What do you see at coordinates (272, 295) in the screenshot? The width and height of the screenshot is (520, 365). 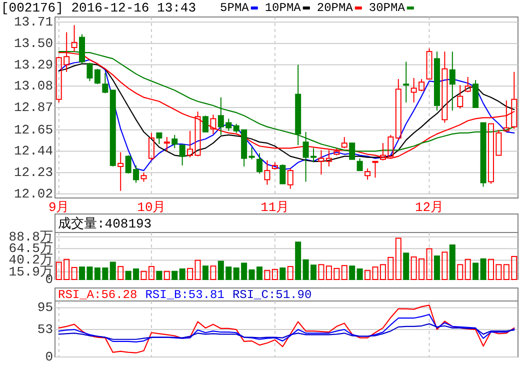 I see `text: RSI_C:51.90` at bounding box center [272, 295].